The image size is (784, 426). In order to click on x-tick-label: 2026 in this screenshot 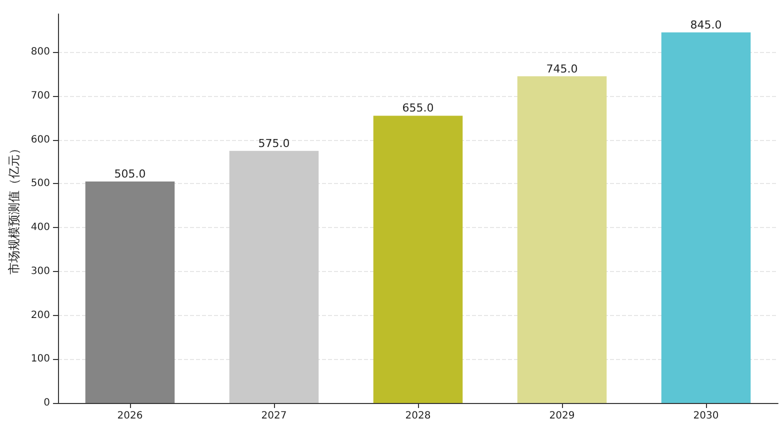, I will do `click(130, 416)`.